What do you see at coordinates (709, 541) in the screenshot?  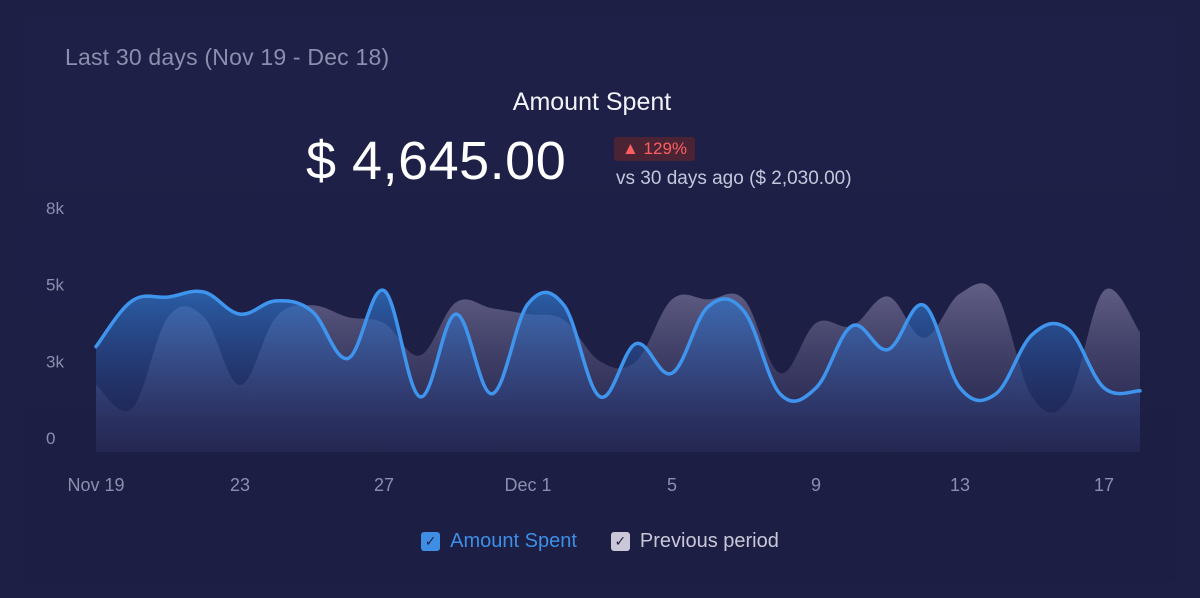 I see `legend-label: Previous period` at bounding box center [709, 541].